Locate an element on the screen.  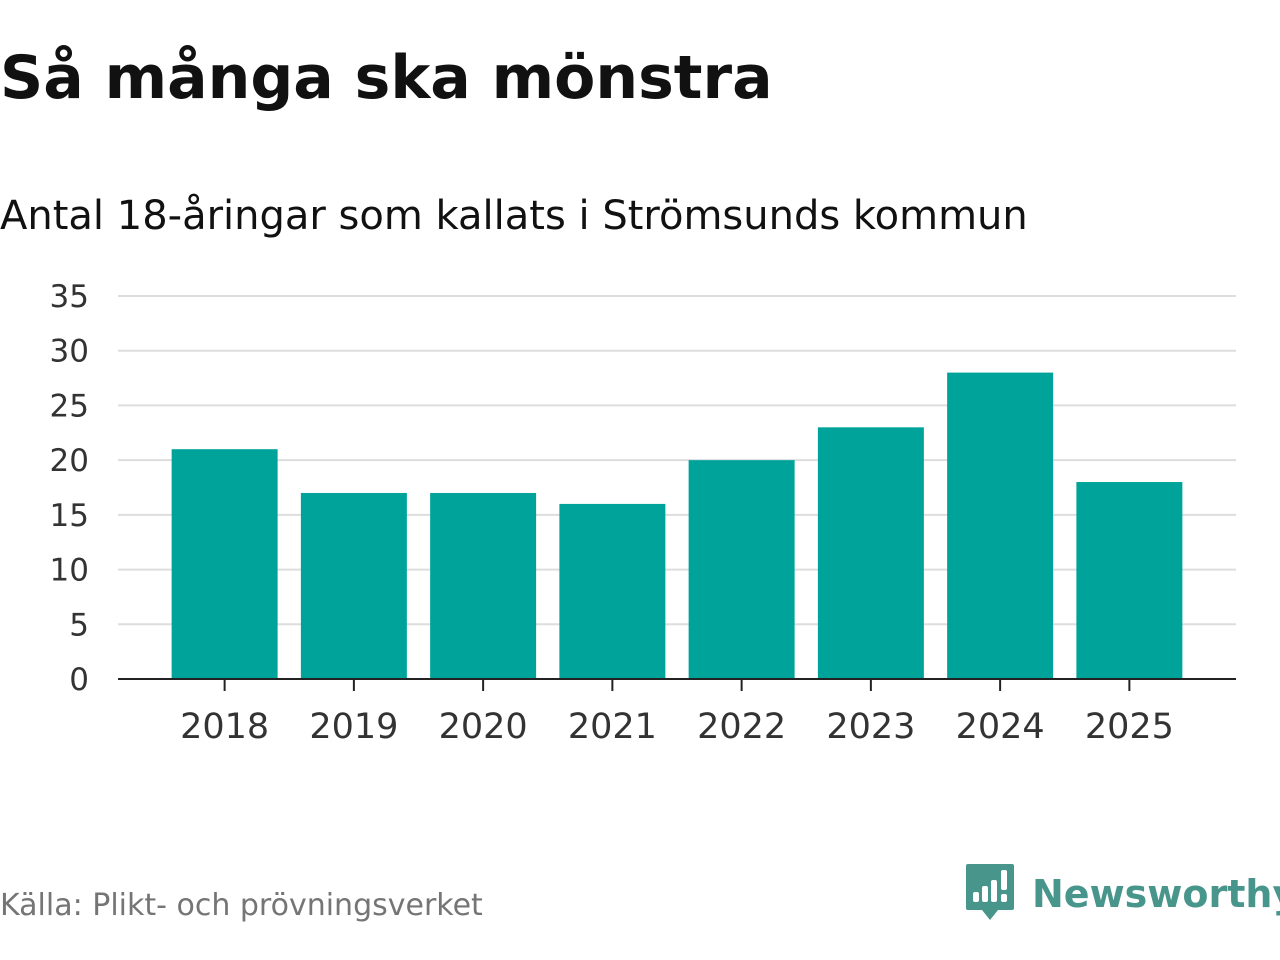
bar-2019 is located at coordinates (353, 585).